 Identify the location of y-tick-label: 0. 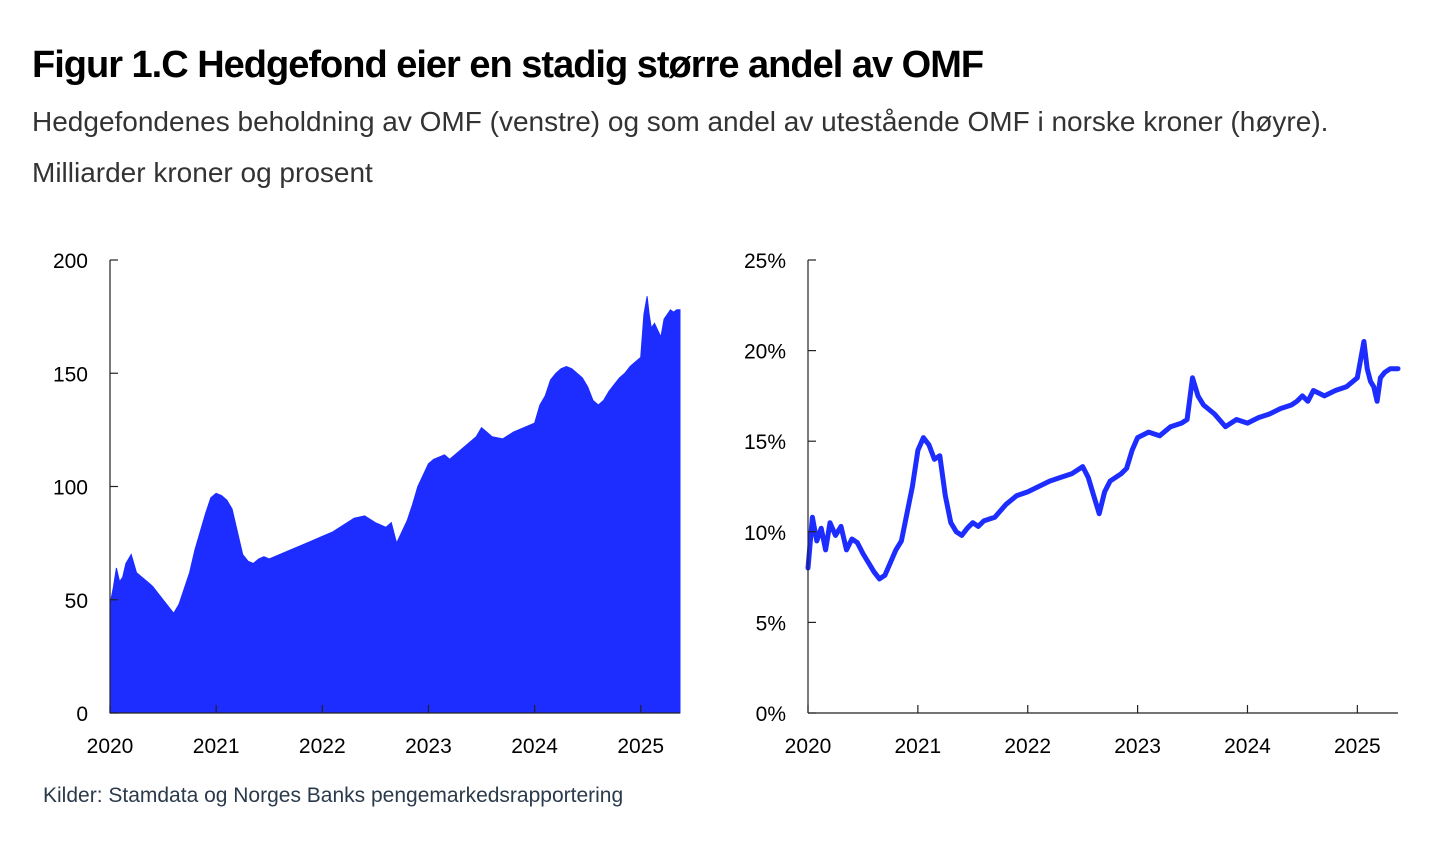
(82, 714).